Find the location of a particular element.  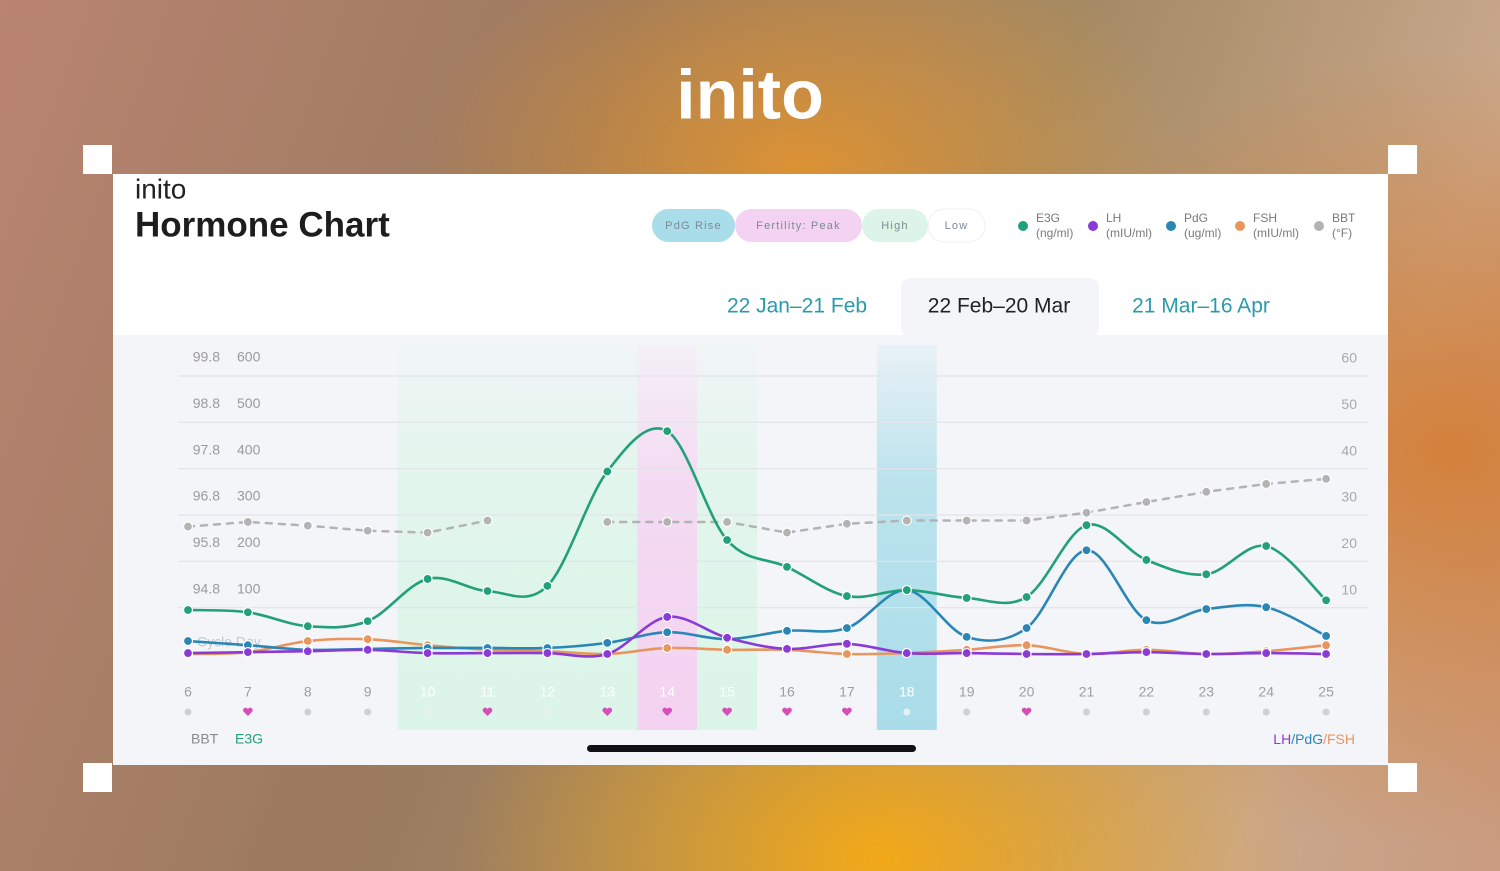

day-label: 20 is located at coordinates (1027, 692).